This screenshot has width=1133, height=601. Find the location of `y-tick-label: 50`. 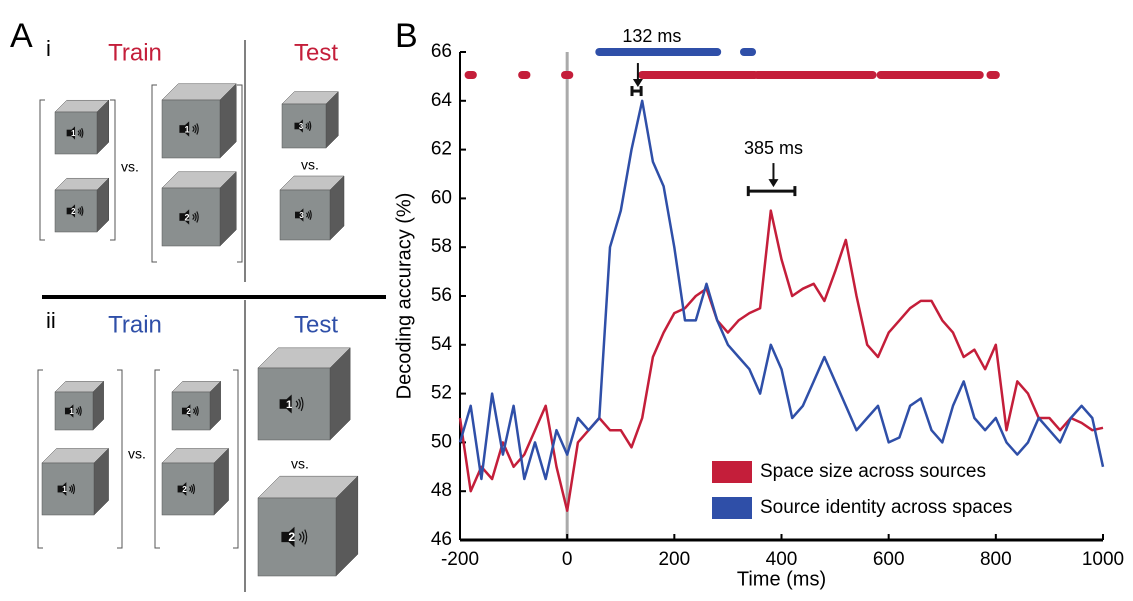

y-tick-label: 50 is located at coordinates (441, 441).